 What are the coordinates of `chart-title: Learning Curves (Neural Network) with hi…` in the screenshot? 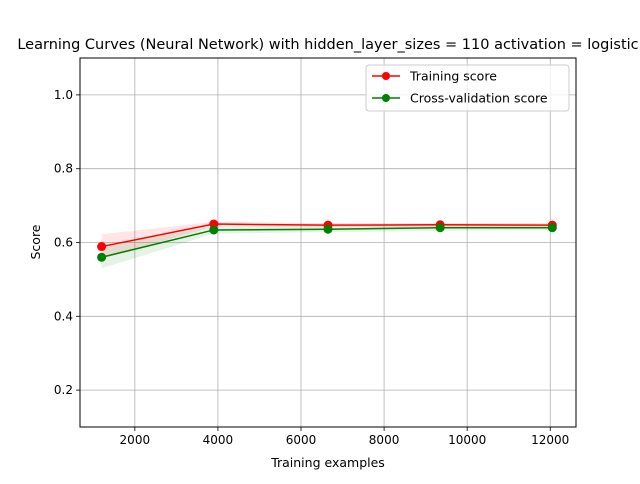 It's located at (327, 45).